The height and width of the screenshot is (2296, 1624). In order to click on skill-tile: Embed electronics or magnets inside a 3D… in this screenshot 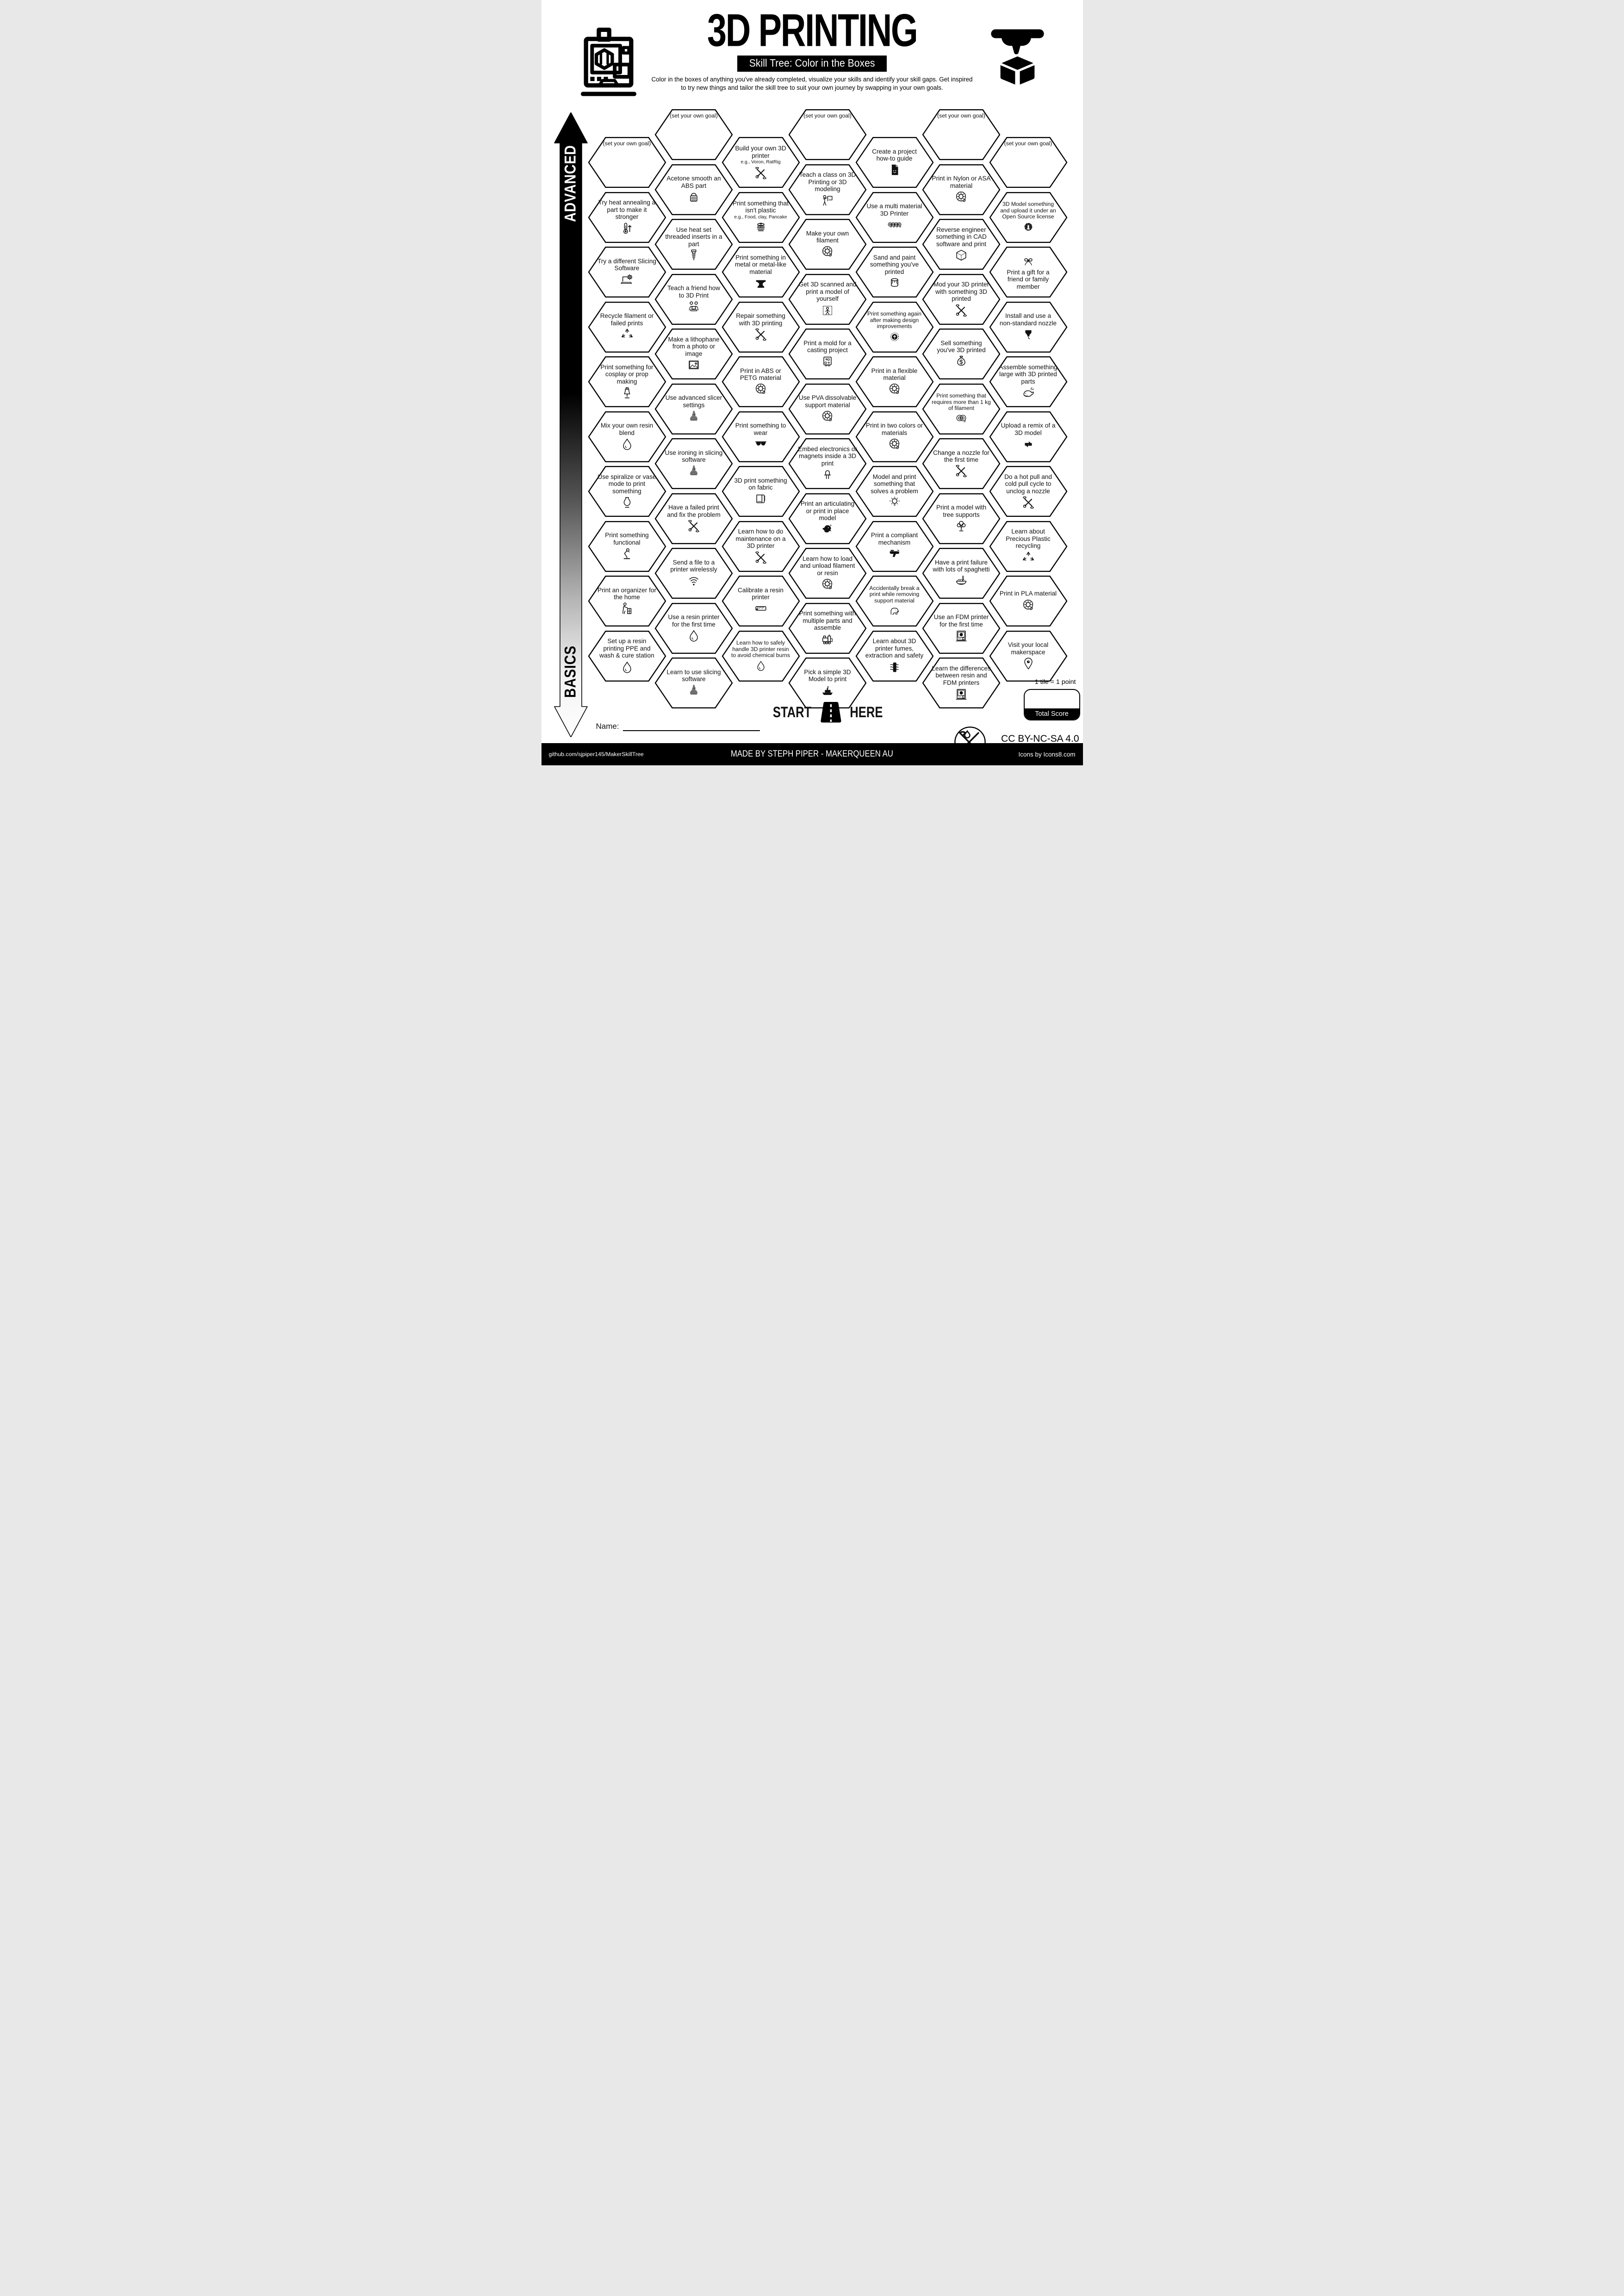, I will do `click(827, 464)`.